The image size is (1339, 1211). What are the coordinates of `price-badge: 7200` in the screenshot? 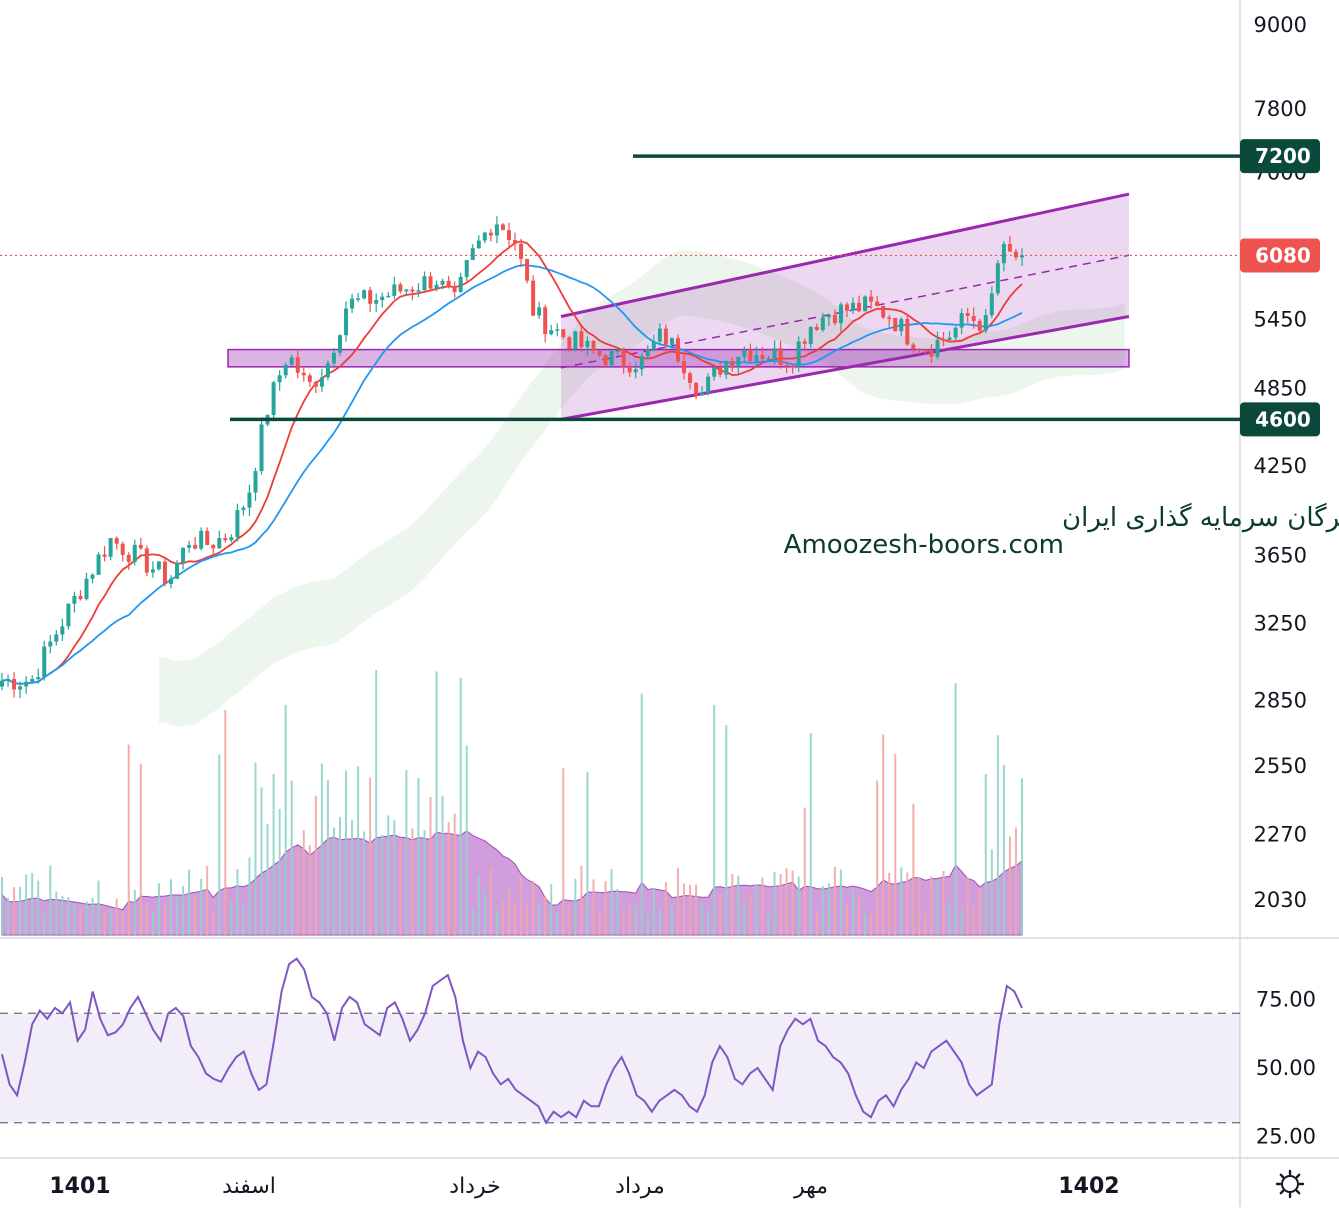 It's located at (1280, 156).